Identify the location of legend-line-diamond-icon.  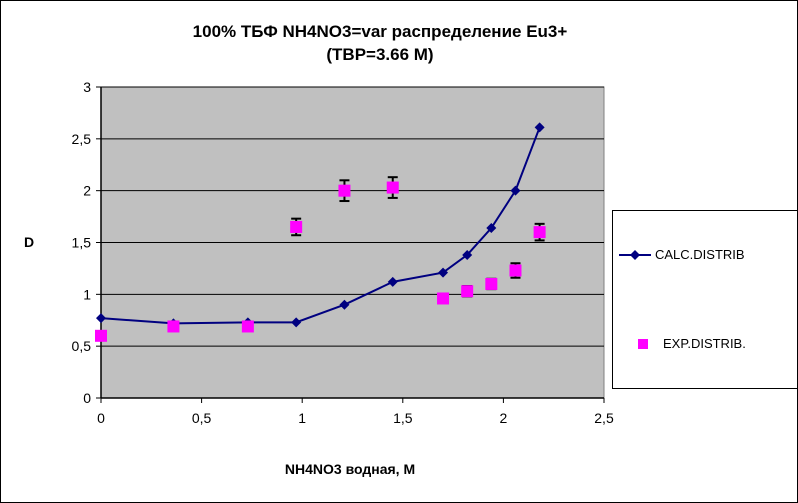
(635, 254).